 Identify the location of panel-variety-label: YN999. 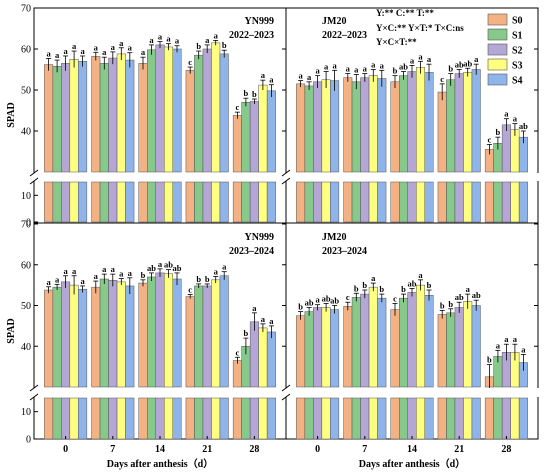
(259, 21).